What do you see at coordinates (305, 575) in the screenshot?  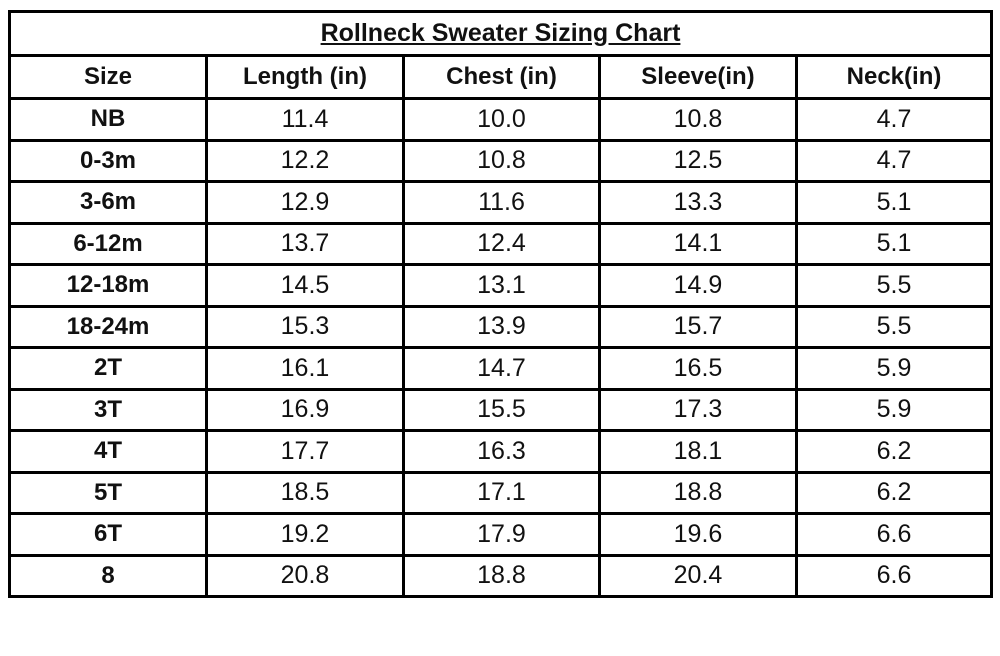 I see `measurement: 20.8` at bounding box center [305, 575].